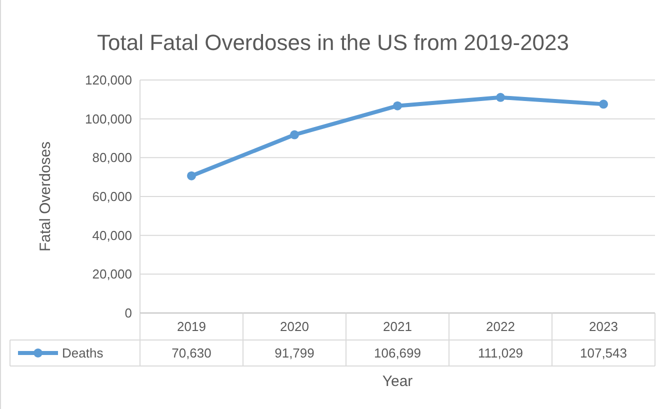 Image resolution: width=666 pixels, height=409 pixels. What do you see at coordinates (108, 80) in the screenshot?
I see `y-tick-label: 120,000` at bounding box center [108, 80].